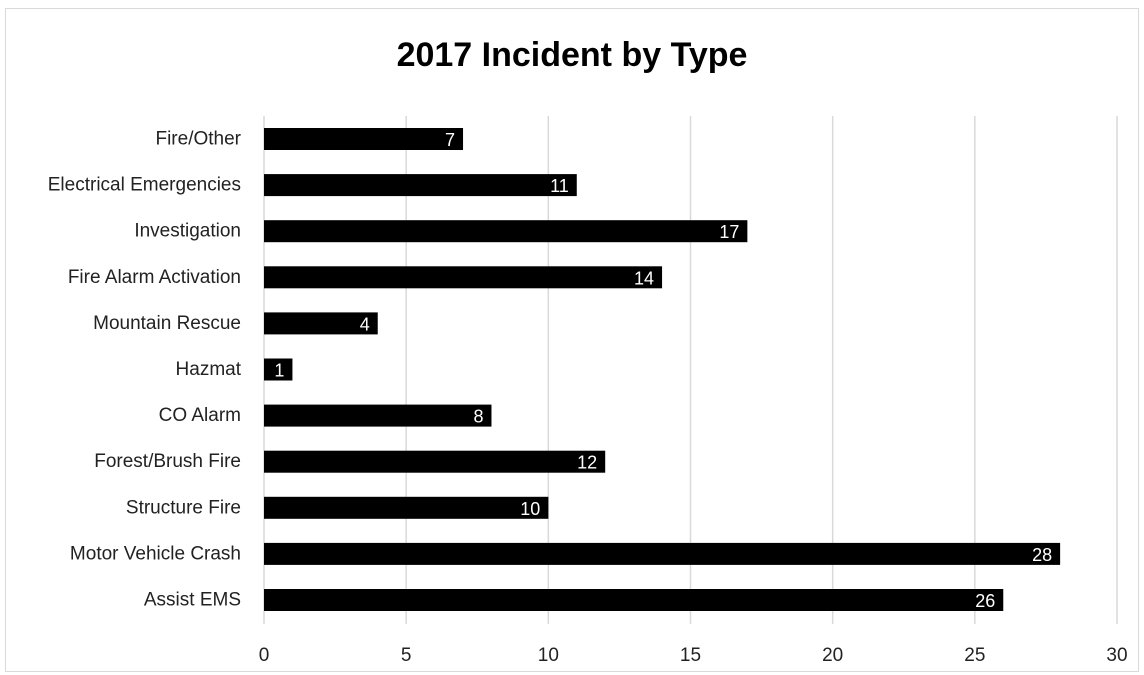 The height and width of the screenshot is (675, 1144). Describe the element at coordinates (644, 278) in the screenshot. I see `data-label: 14` at that location.